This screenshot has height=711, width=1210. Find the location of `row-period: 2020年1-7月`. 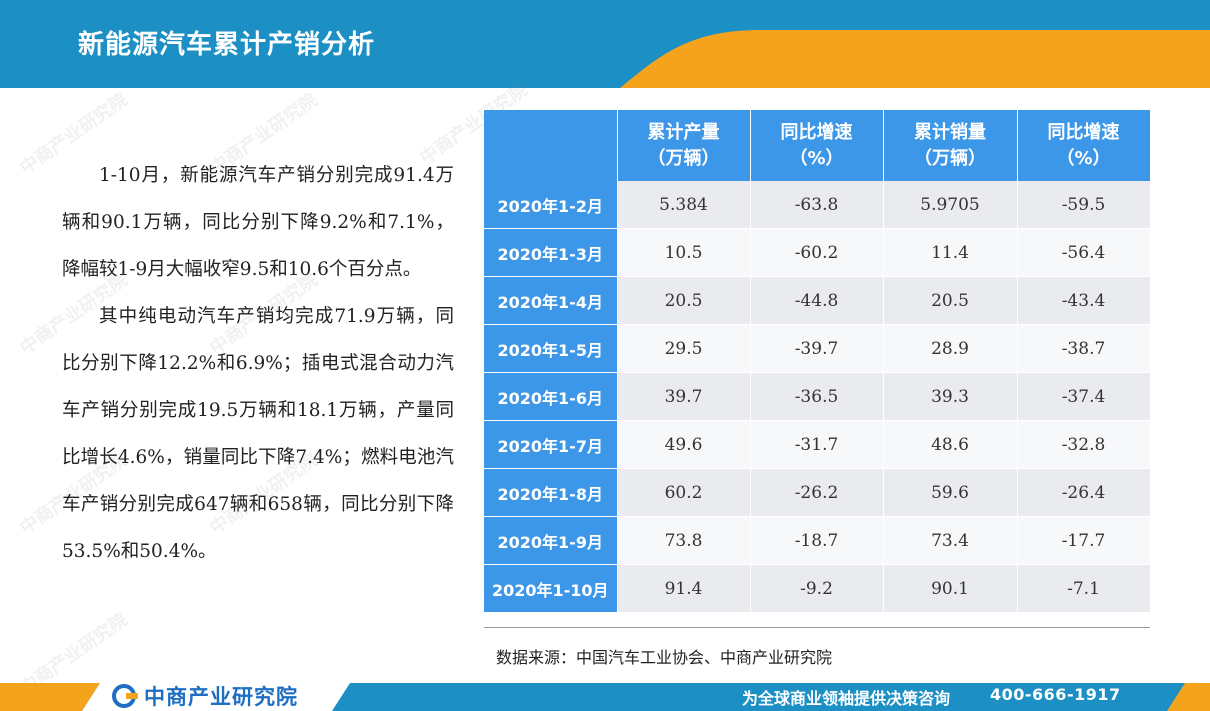

row-period: 2020年1-7月 is located at coordinates (551, 444).